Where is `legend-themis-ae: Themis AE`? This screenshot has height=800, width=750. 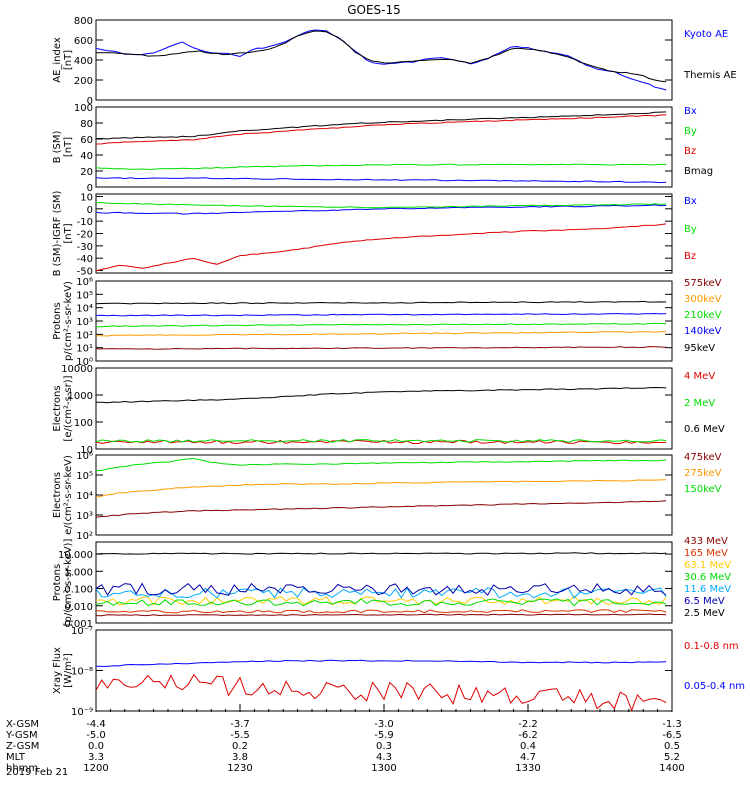
legend-themis-ae: Themis AE is located at coordinates (710, 75).